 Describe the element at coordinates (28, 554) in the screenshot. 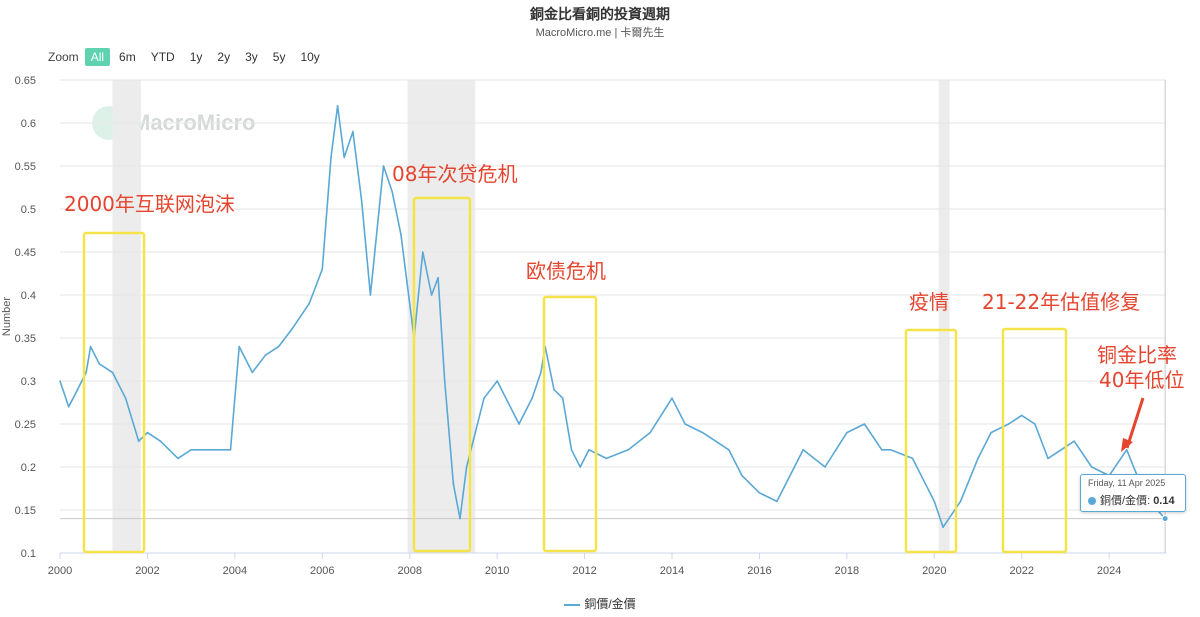

I see `y-tick-label: 0.1` at that location.